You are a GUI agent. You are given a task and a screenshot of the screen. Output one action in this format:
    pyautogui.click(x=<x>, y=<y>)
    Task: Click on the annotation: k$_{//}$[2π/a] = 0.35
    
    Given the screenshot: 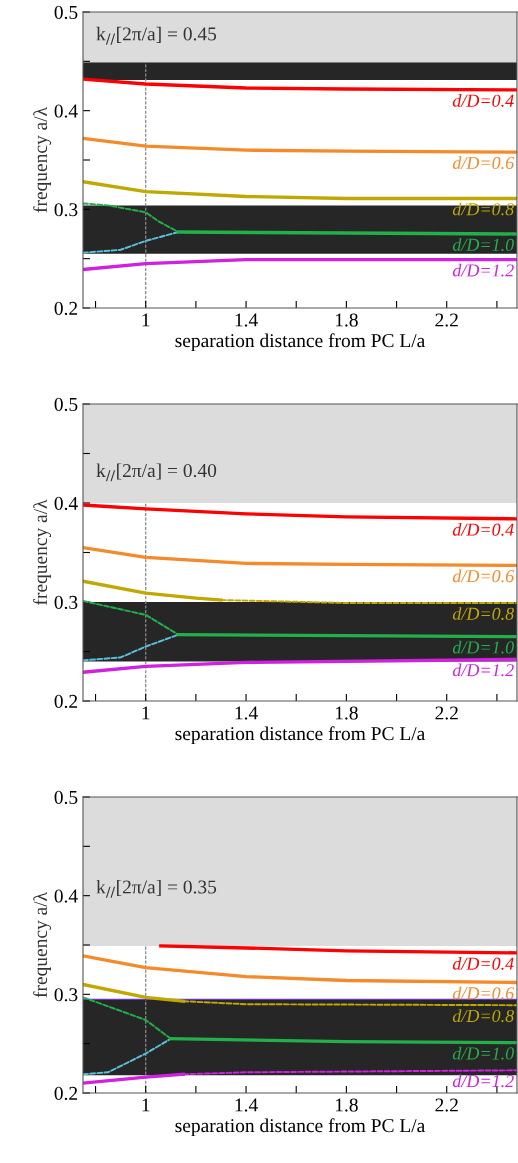 What is the action you would take?
    pyautogui.click(x=156, y=888)
    